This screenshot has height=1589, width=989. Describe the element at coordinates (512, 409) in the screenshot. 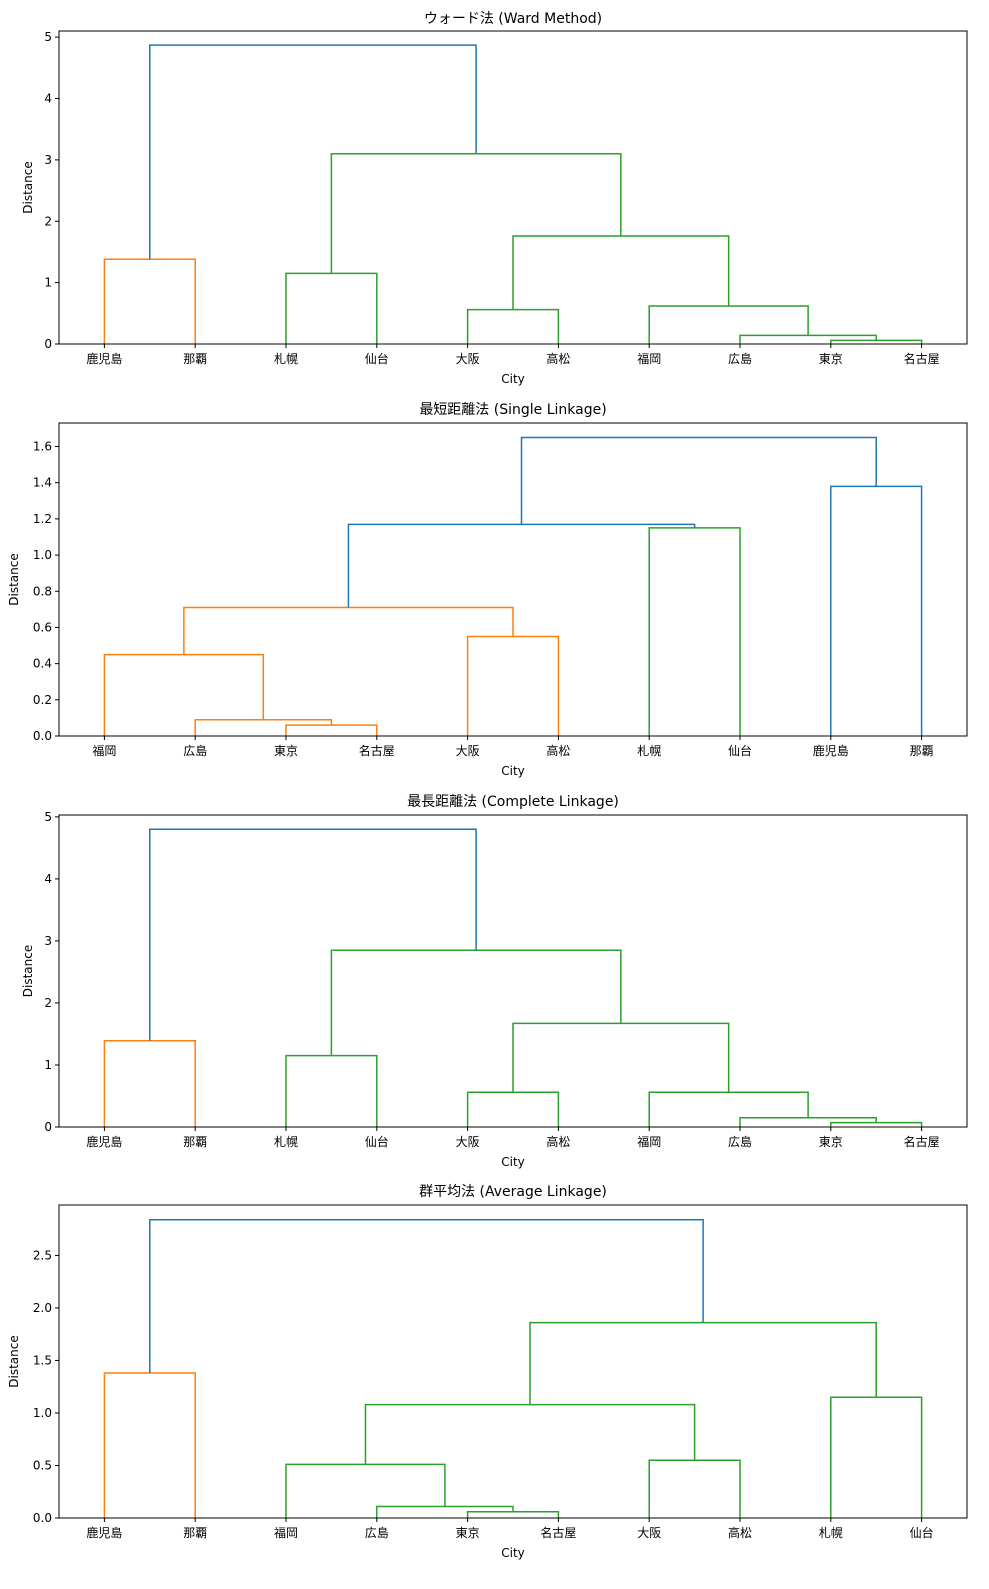

I see `chart-title: 最短距離法 (Single Linkage)` at that location.